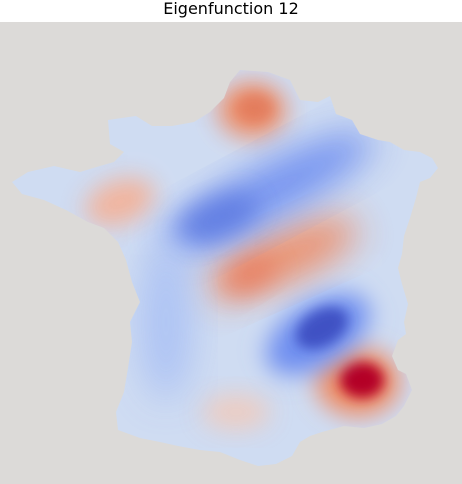 Image resolution: width=462 pixels, height=484 pixels. What do you see at coordinates (218, 218) in the screenshot?
I see `cool-band-north-core` at bounding box center [218, 218].